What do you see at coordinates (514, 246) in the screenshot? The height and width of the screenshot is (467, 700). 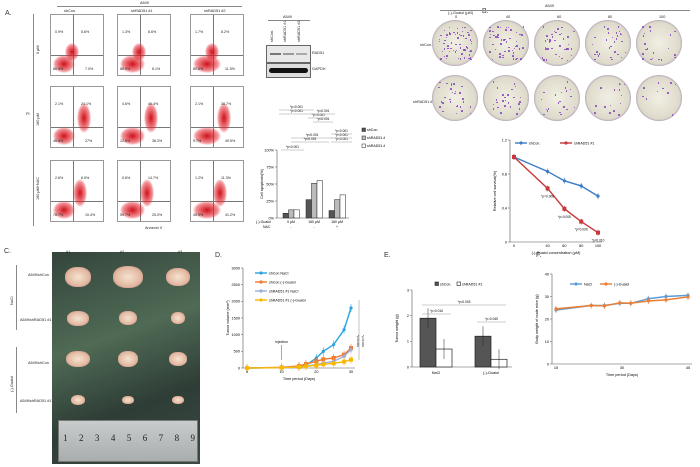 I see `x-tick-label: 0` at bounding box center [514, 246].